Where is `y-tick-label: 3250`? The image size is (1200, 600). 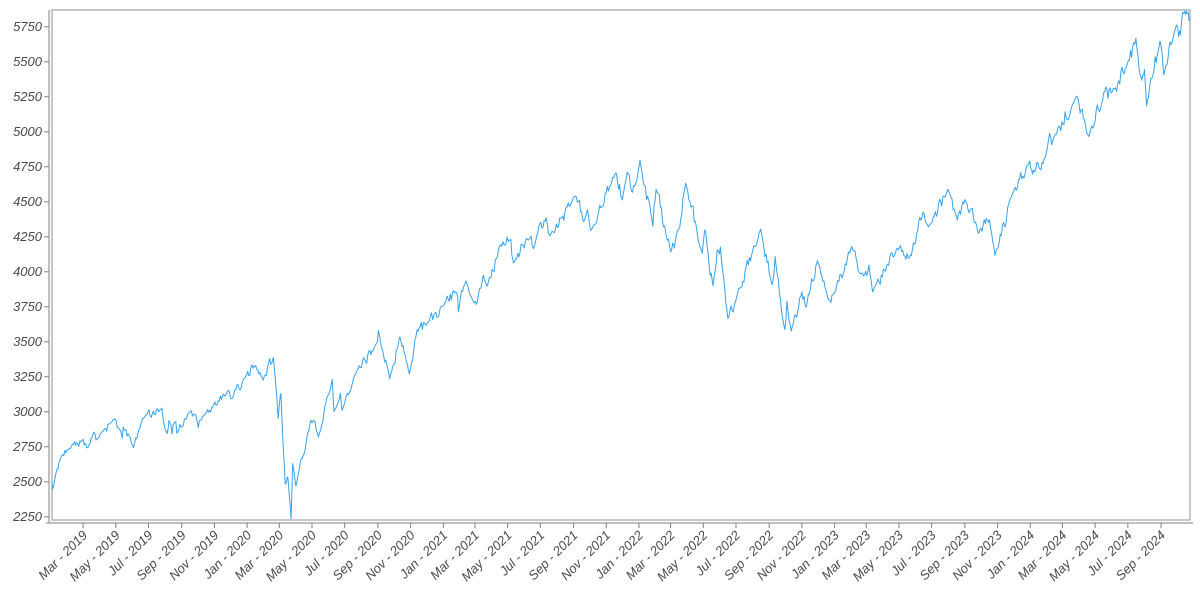 y-tick-label: 3250 is located at coordinates (28, 376).